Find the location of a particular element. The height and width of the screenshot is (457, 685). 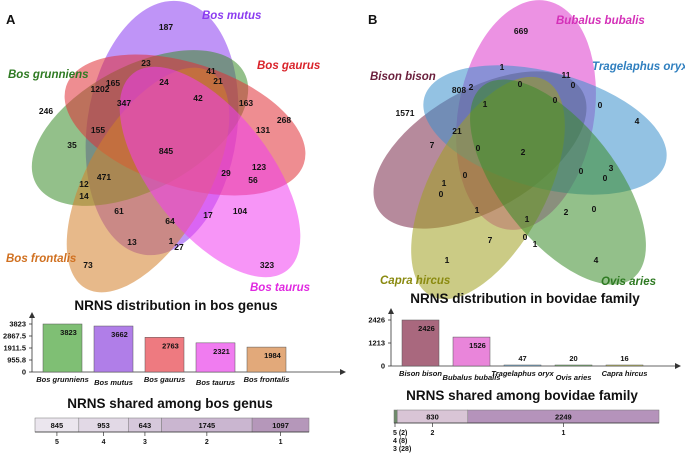

bar-chart-a-title: NRNS distribution in bos genus is located at coordinates (175, 305).